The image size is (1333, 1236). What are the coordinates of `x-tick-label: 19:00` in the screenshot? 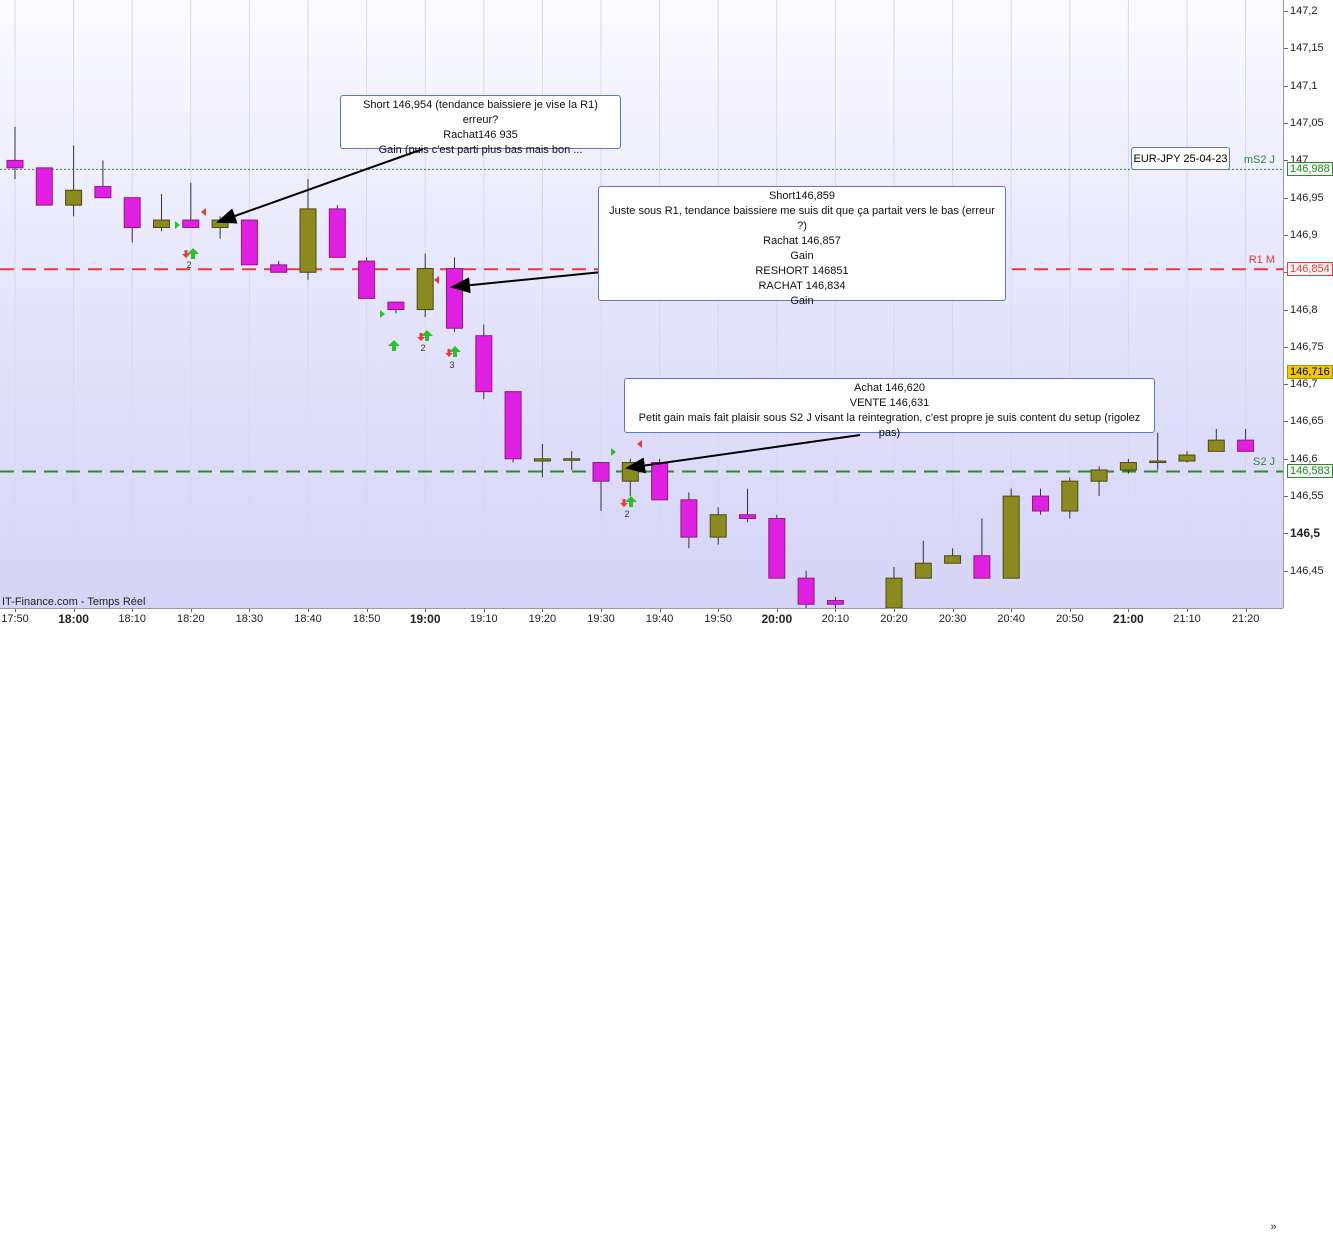 It's located at (425, 619).